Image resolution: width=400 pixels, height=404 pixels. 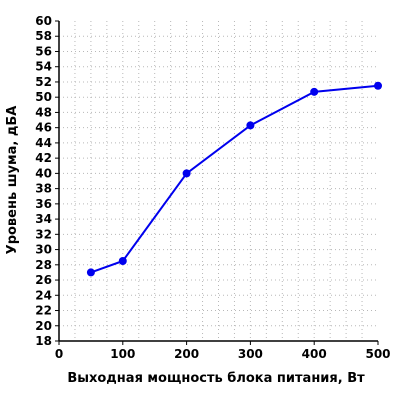 I want to click on y-tick-label: 40, so click(x=43, y=173).